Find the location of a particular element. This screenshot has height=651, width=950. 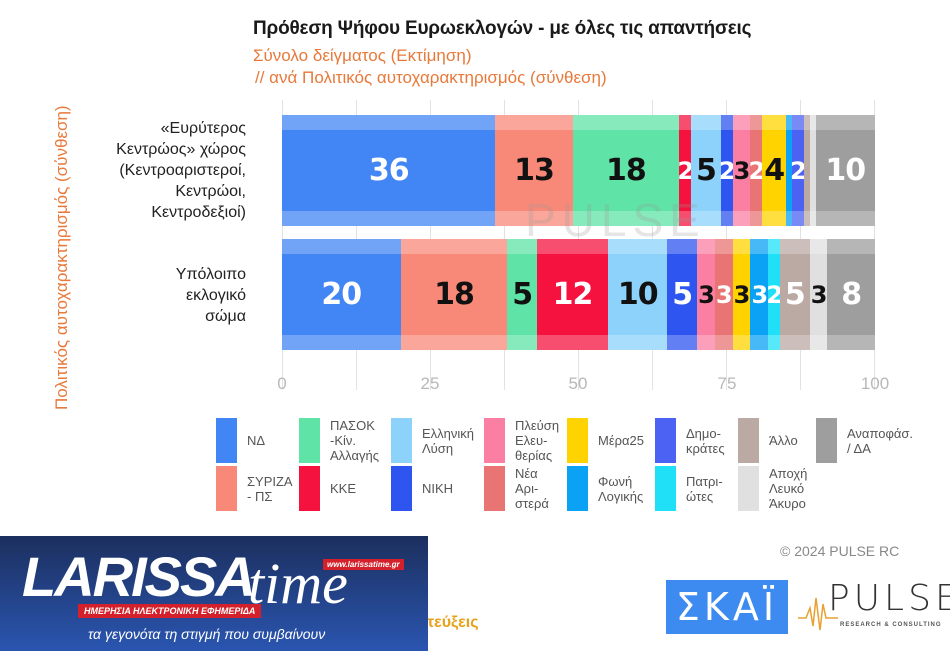

bar-segment: 8 is located at coordinates (851, 294).